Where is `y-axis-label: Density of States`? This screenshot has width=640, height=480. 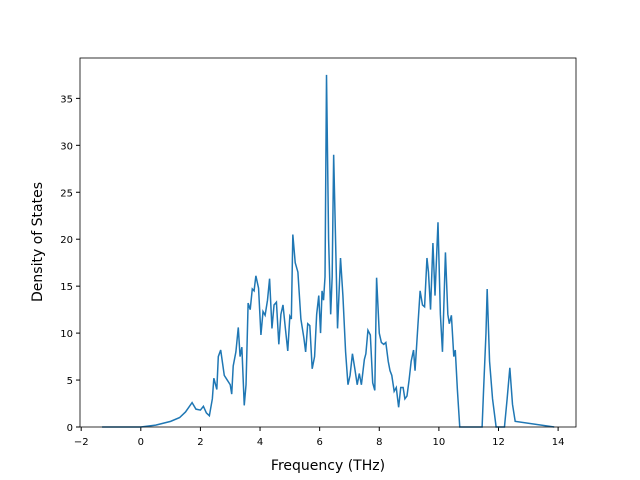 y-axis-label: Density of States is located at coordinates (38, 242).